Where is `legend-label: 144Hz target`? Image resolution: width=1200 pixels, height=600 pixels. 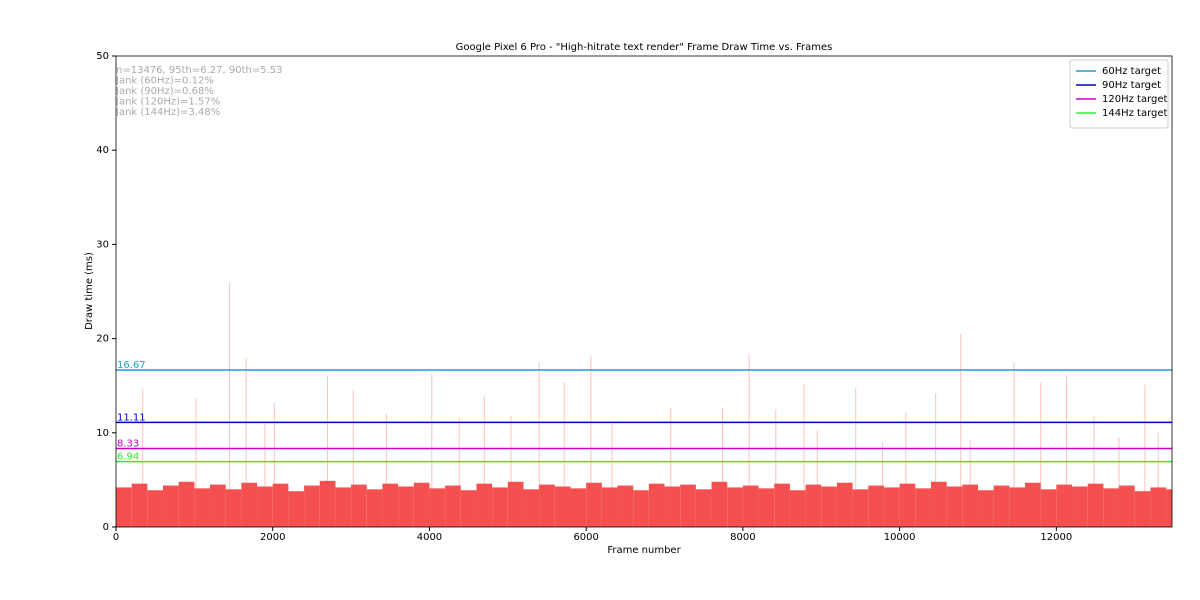
legend-label: 144Hz target is located at coordinates (1135, 113).